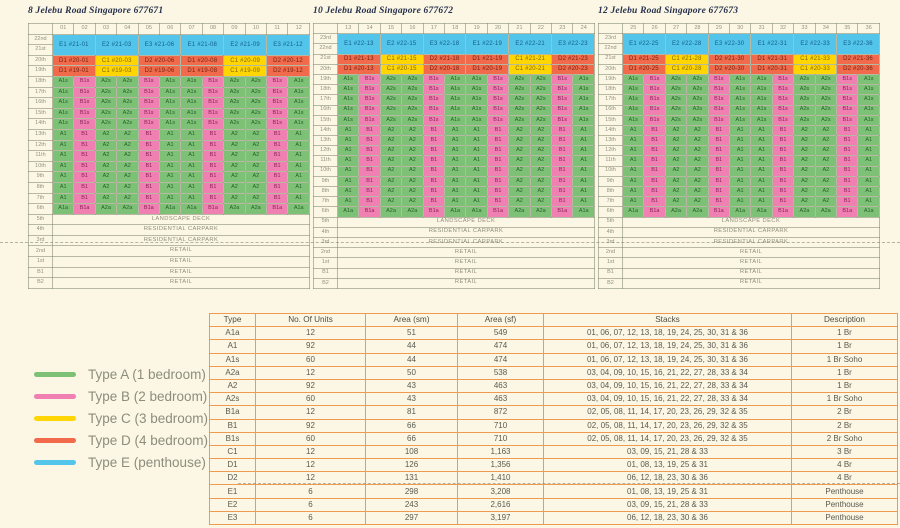 The image size is (900, 528). I want to click on summary-cell: 1 Br, so click(844, 333).